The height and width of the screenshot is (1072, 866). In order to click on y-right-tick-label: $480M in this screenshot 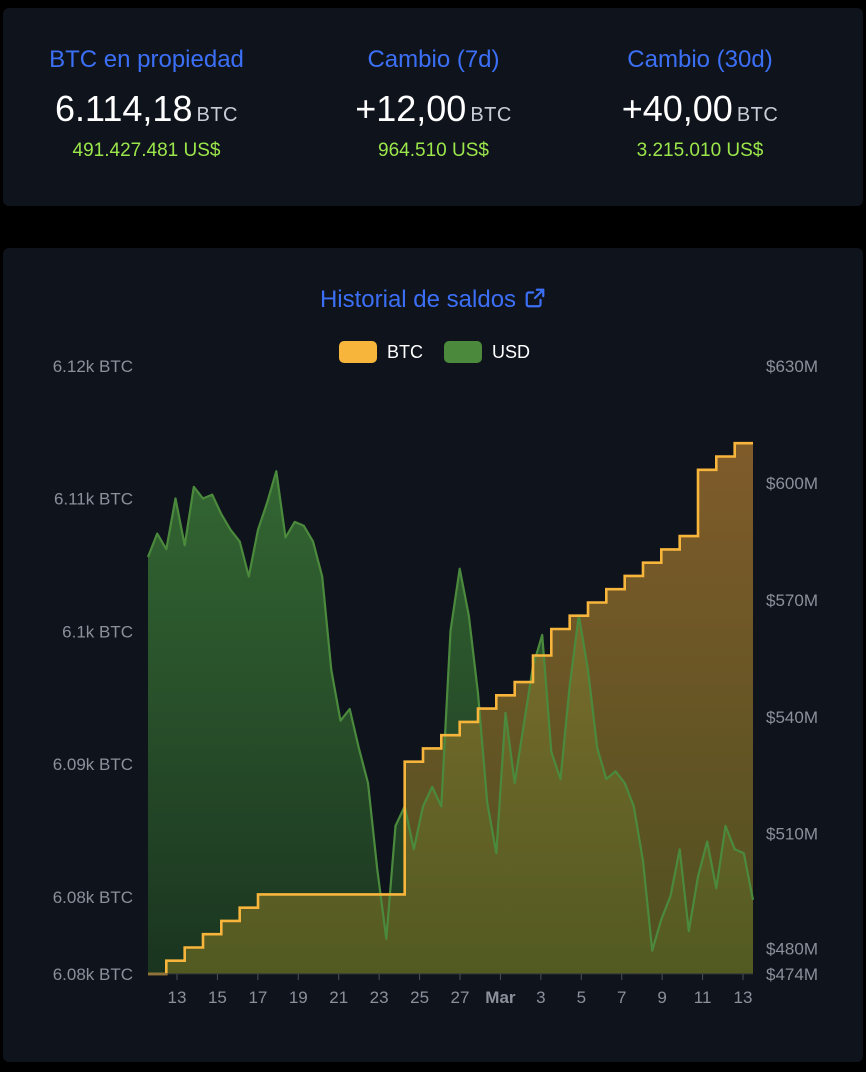, I will do `click(792, 949)`.